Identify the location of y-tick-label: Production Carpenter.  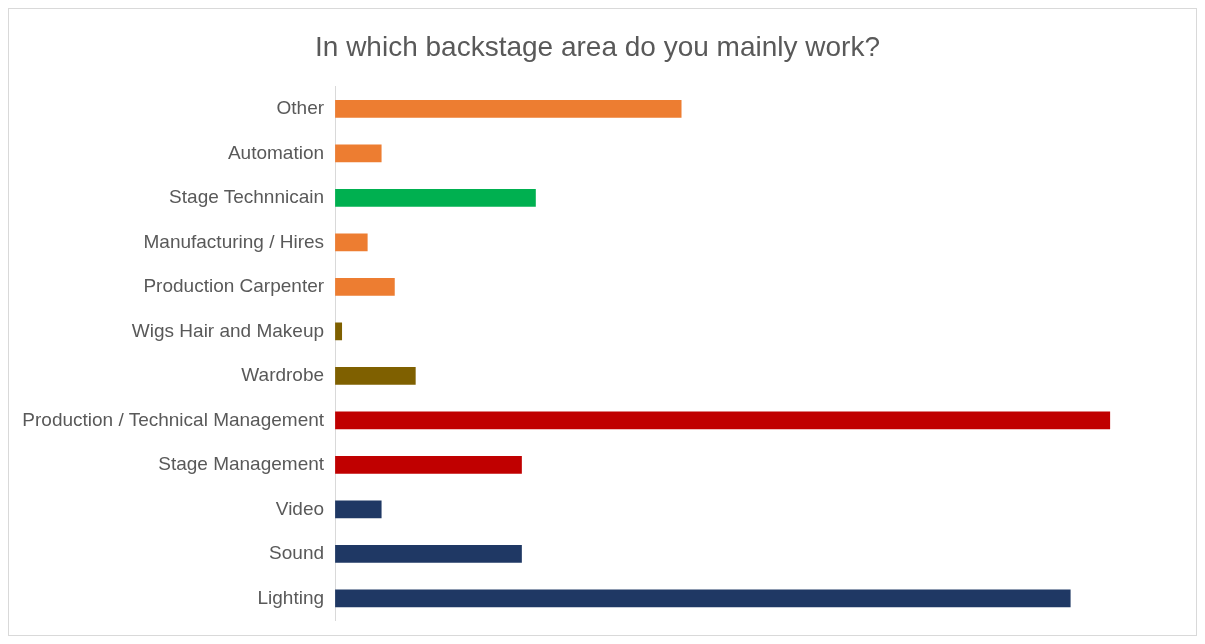
(234, 286).